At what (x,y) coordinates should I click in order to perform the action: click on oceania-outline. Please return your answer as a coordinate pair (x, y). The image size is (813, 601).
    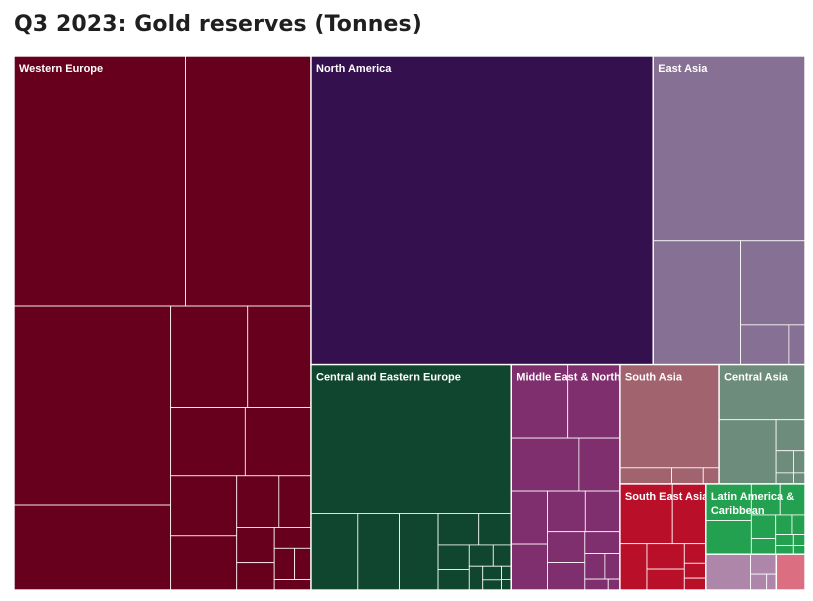
    Looking at the image, I should click on (790, 572).